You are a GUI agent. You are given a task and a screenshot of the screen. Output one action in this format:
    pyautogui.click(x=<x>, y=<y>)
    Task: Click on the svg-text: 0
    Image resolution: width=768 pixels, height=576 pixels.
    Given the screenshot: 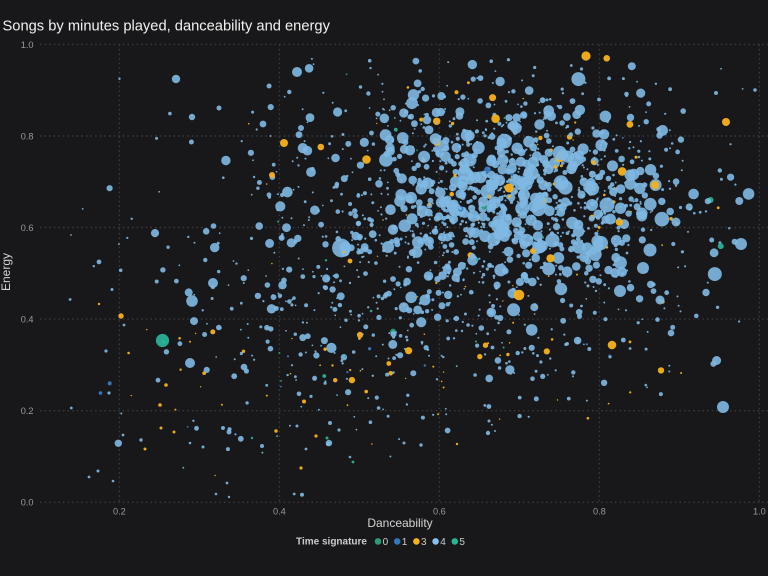 What is the action you would take?
    pyautogui.click(x=386, y=542)
    